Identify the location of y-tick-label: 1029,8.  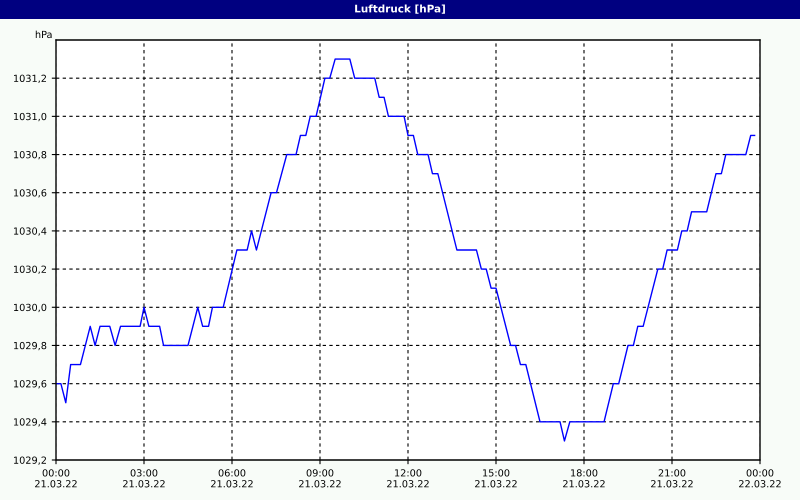
(30, 346).